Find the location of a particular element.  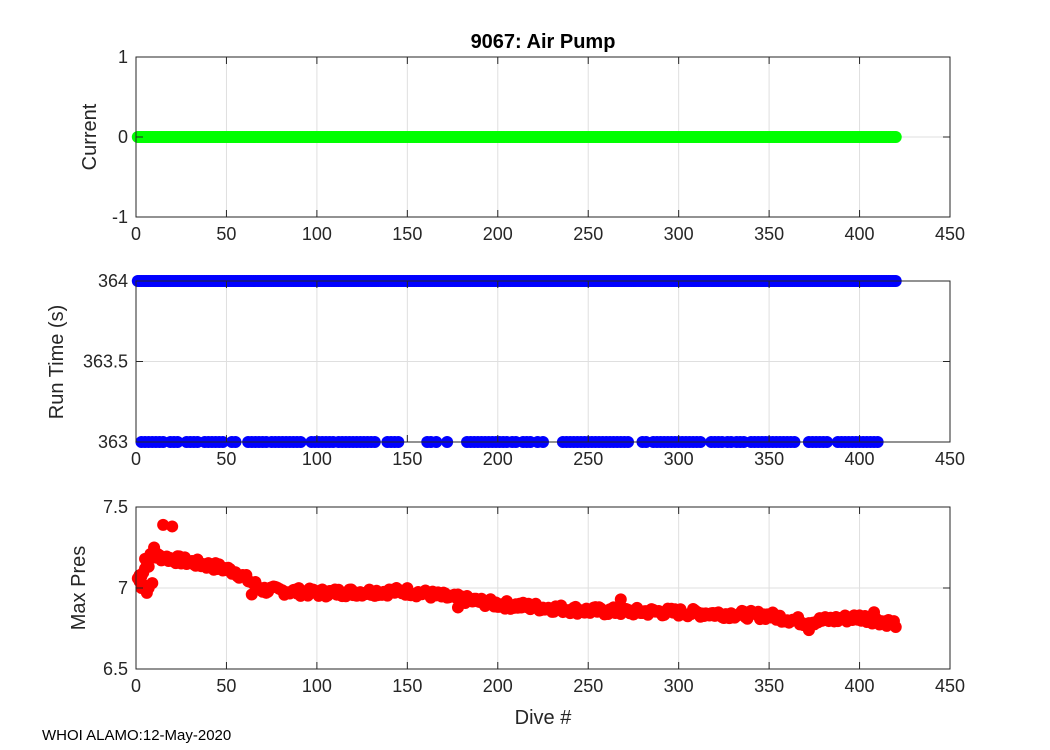

y-tick-label: 364 is located at coordinates (113, 281).